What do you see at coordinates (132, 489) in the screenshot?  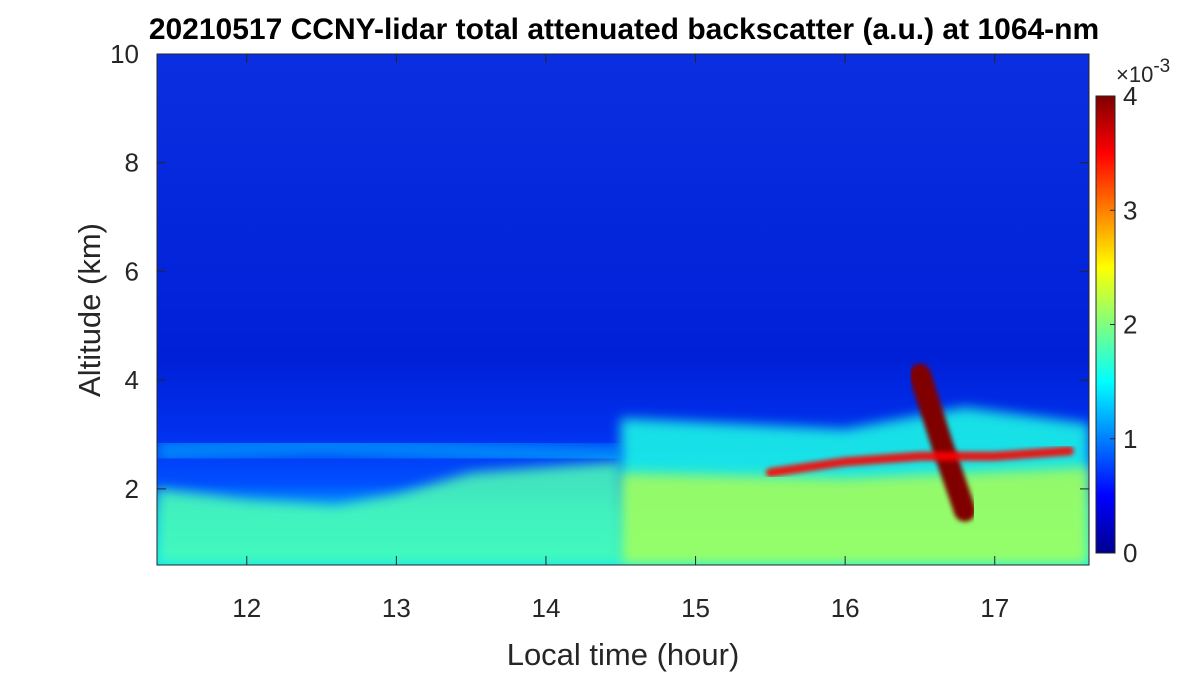 I see `y-tick-label: 2` at bounding box center [132, 489].